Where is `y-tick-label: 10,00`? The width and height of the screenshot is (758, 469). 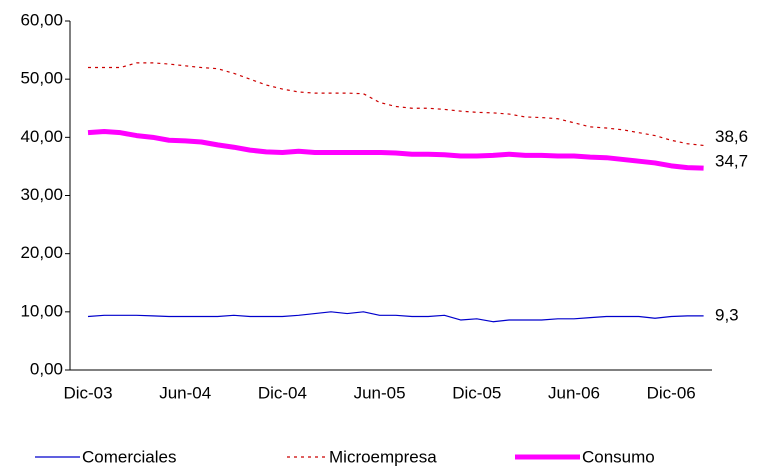
y-tick-label: 10,00 is located at coordinates (41, 310).